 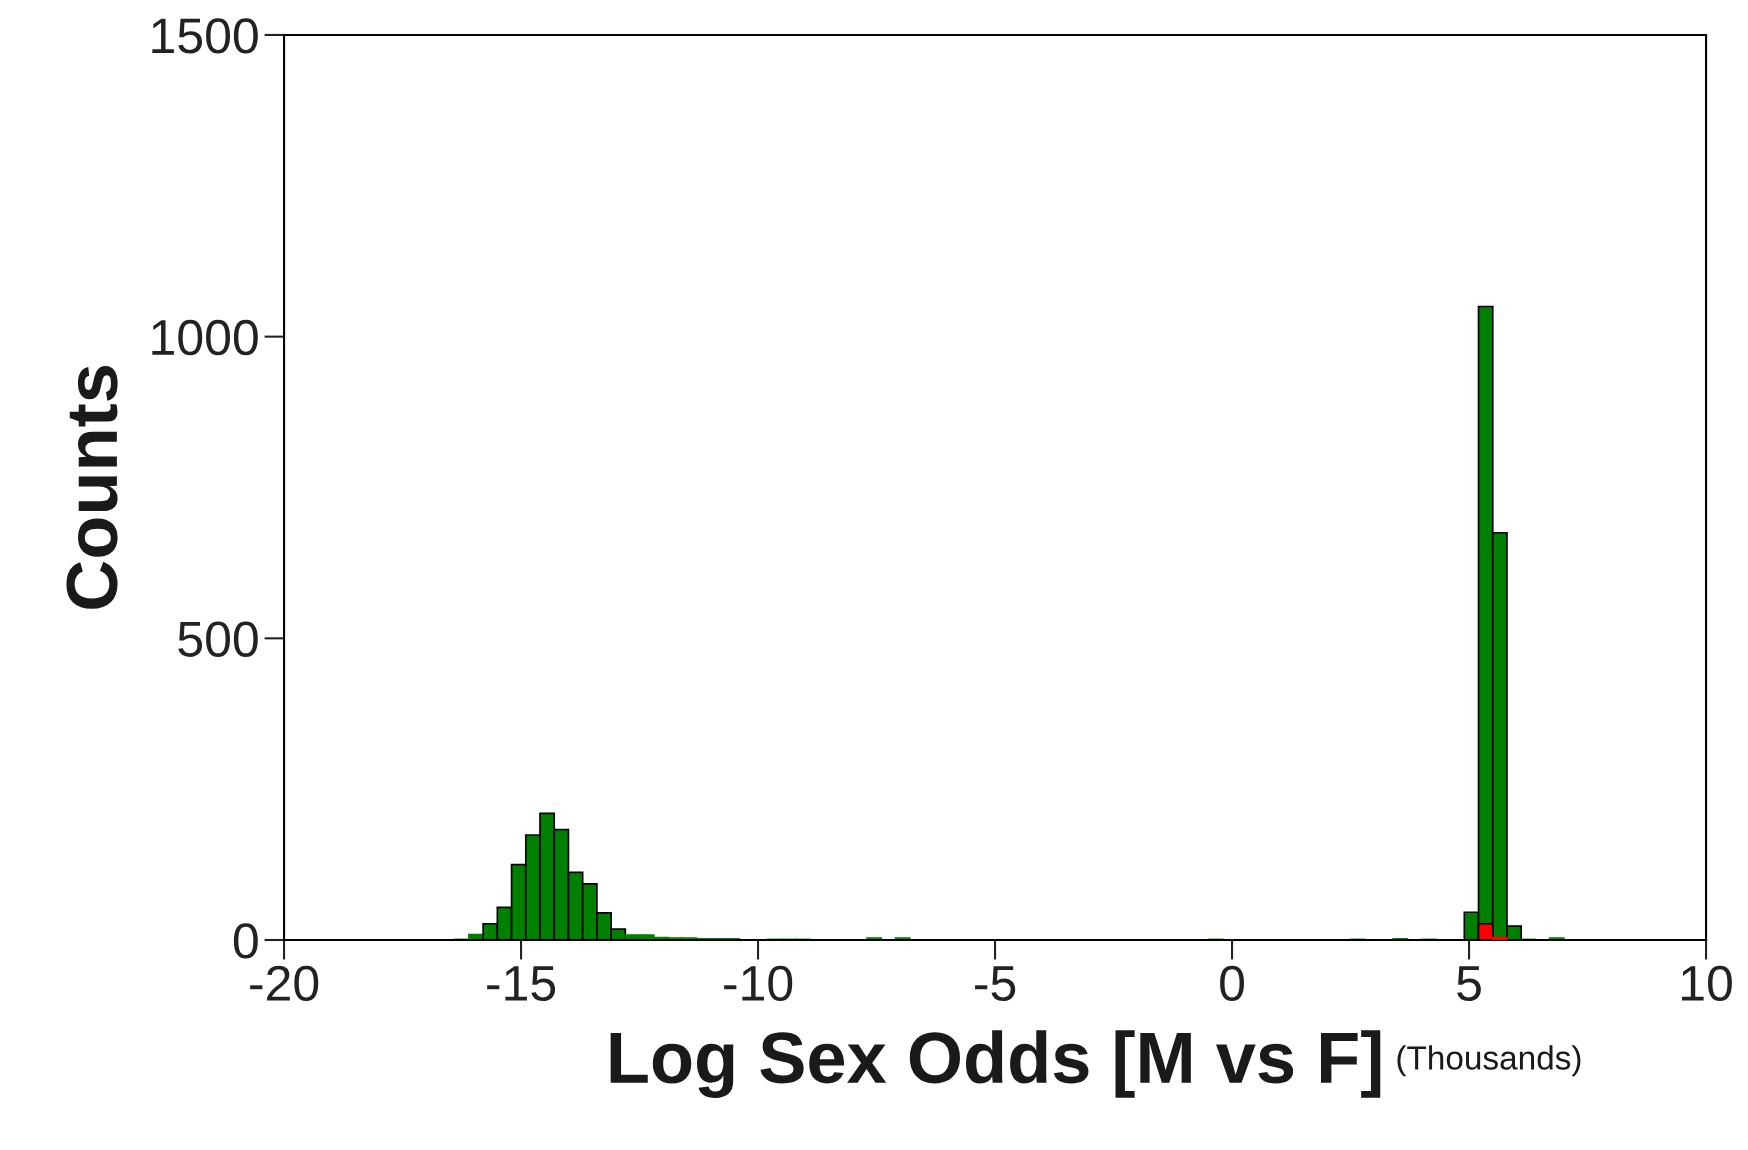 What do you see at coordinates (284, 983) in the screenshot?
I see `x-tick-label: -20` at bounding box center [284, 983].